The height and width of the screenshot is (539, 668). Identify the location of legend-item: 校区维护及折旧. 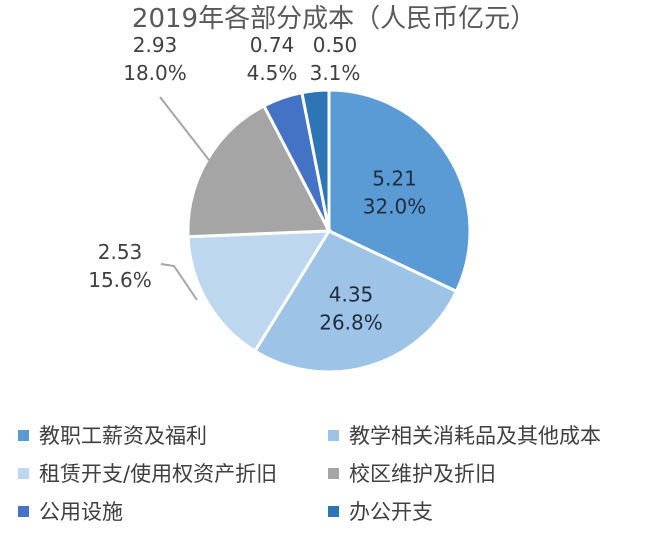
(488, 473).